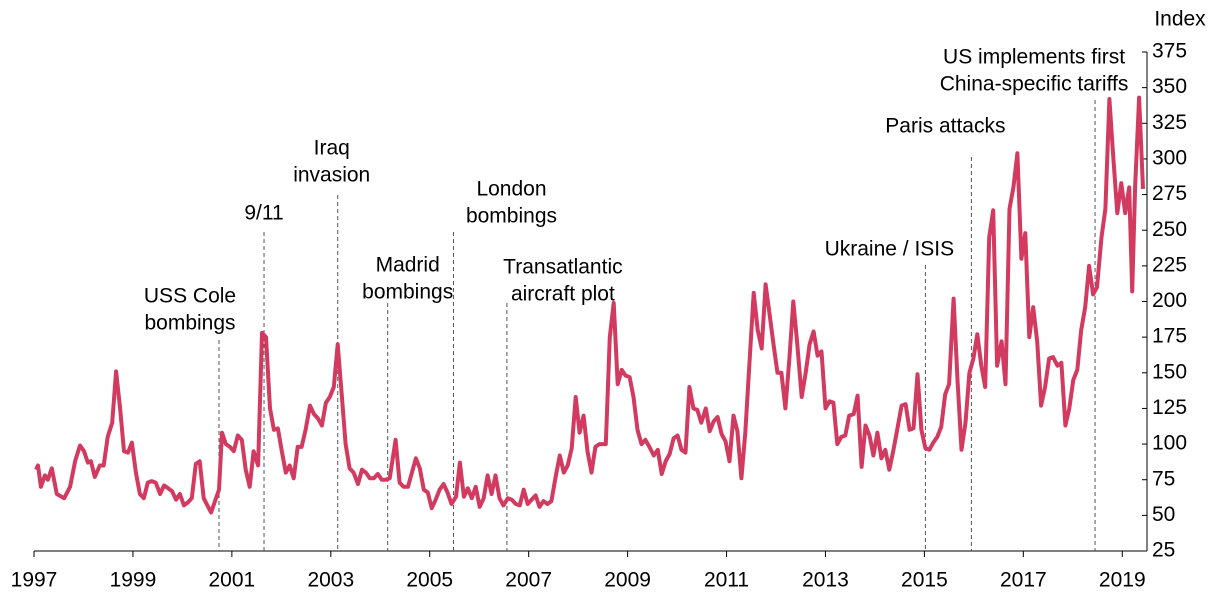 Image resolution: width=1212 pixels, height=597 pixels. Describe the element at coordinates (1169, 51) in the screenshot. I see `y-tick-label: 375` at that location.